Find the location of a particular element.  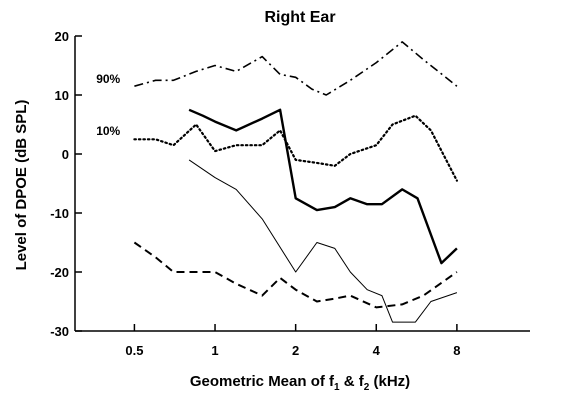

chart-title: Right Ear is located at coordinates (299, 17).